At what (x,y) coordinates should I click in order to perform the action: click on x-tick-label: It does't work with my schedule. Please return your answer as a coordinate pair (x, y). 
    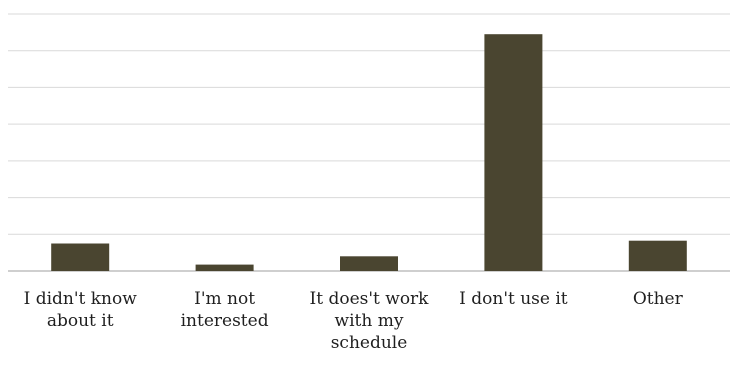
    Looking at the image, I should click on (369, 321).